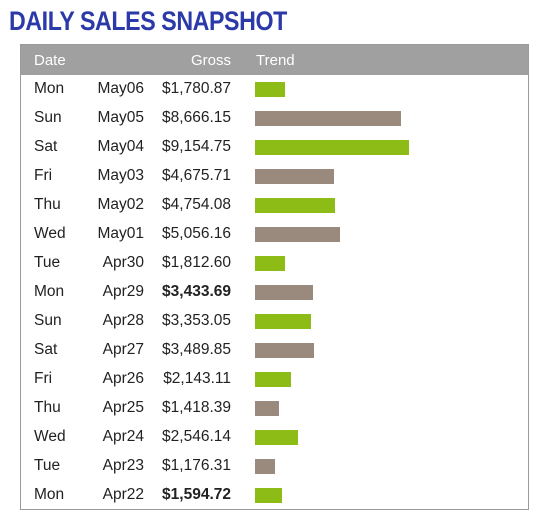 The image size is (555, 517). What do you see at coordinates (196, 349) in the screenshot?
I see `row-gross: $3,489.85` at bounding box center [196, 349].